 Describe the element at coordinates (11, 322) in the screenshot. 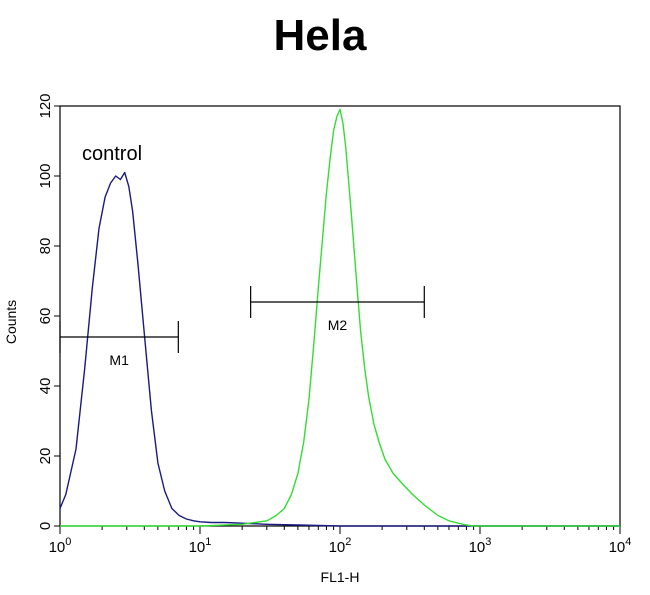

I see `y-axis-label: Counts` at that location.